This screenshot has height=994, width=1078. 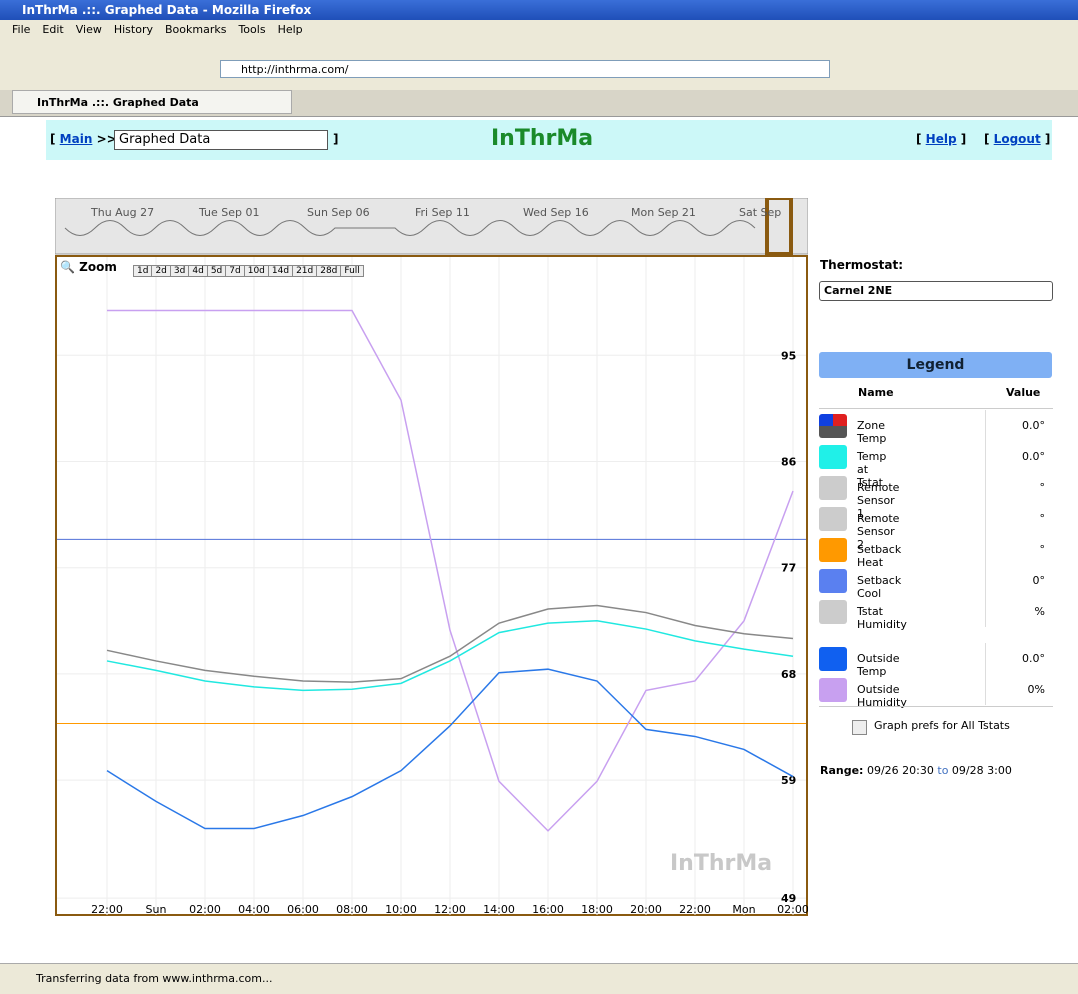 I want to click on x-tick-label: 08:00, so click(x=352, y=909).